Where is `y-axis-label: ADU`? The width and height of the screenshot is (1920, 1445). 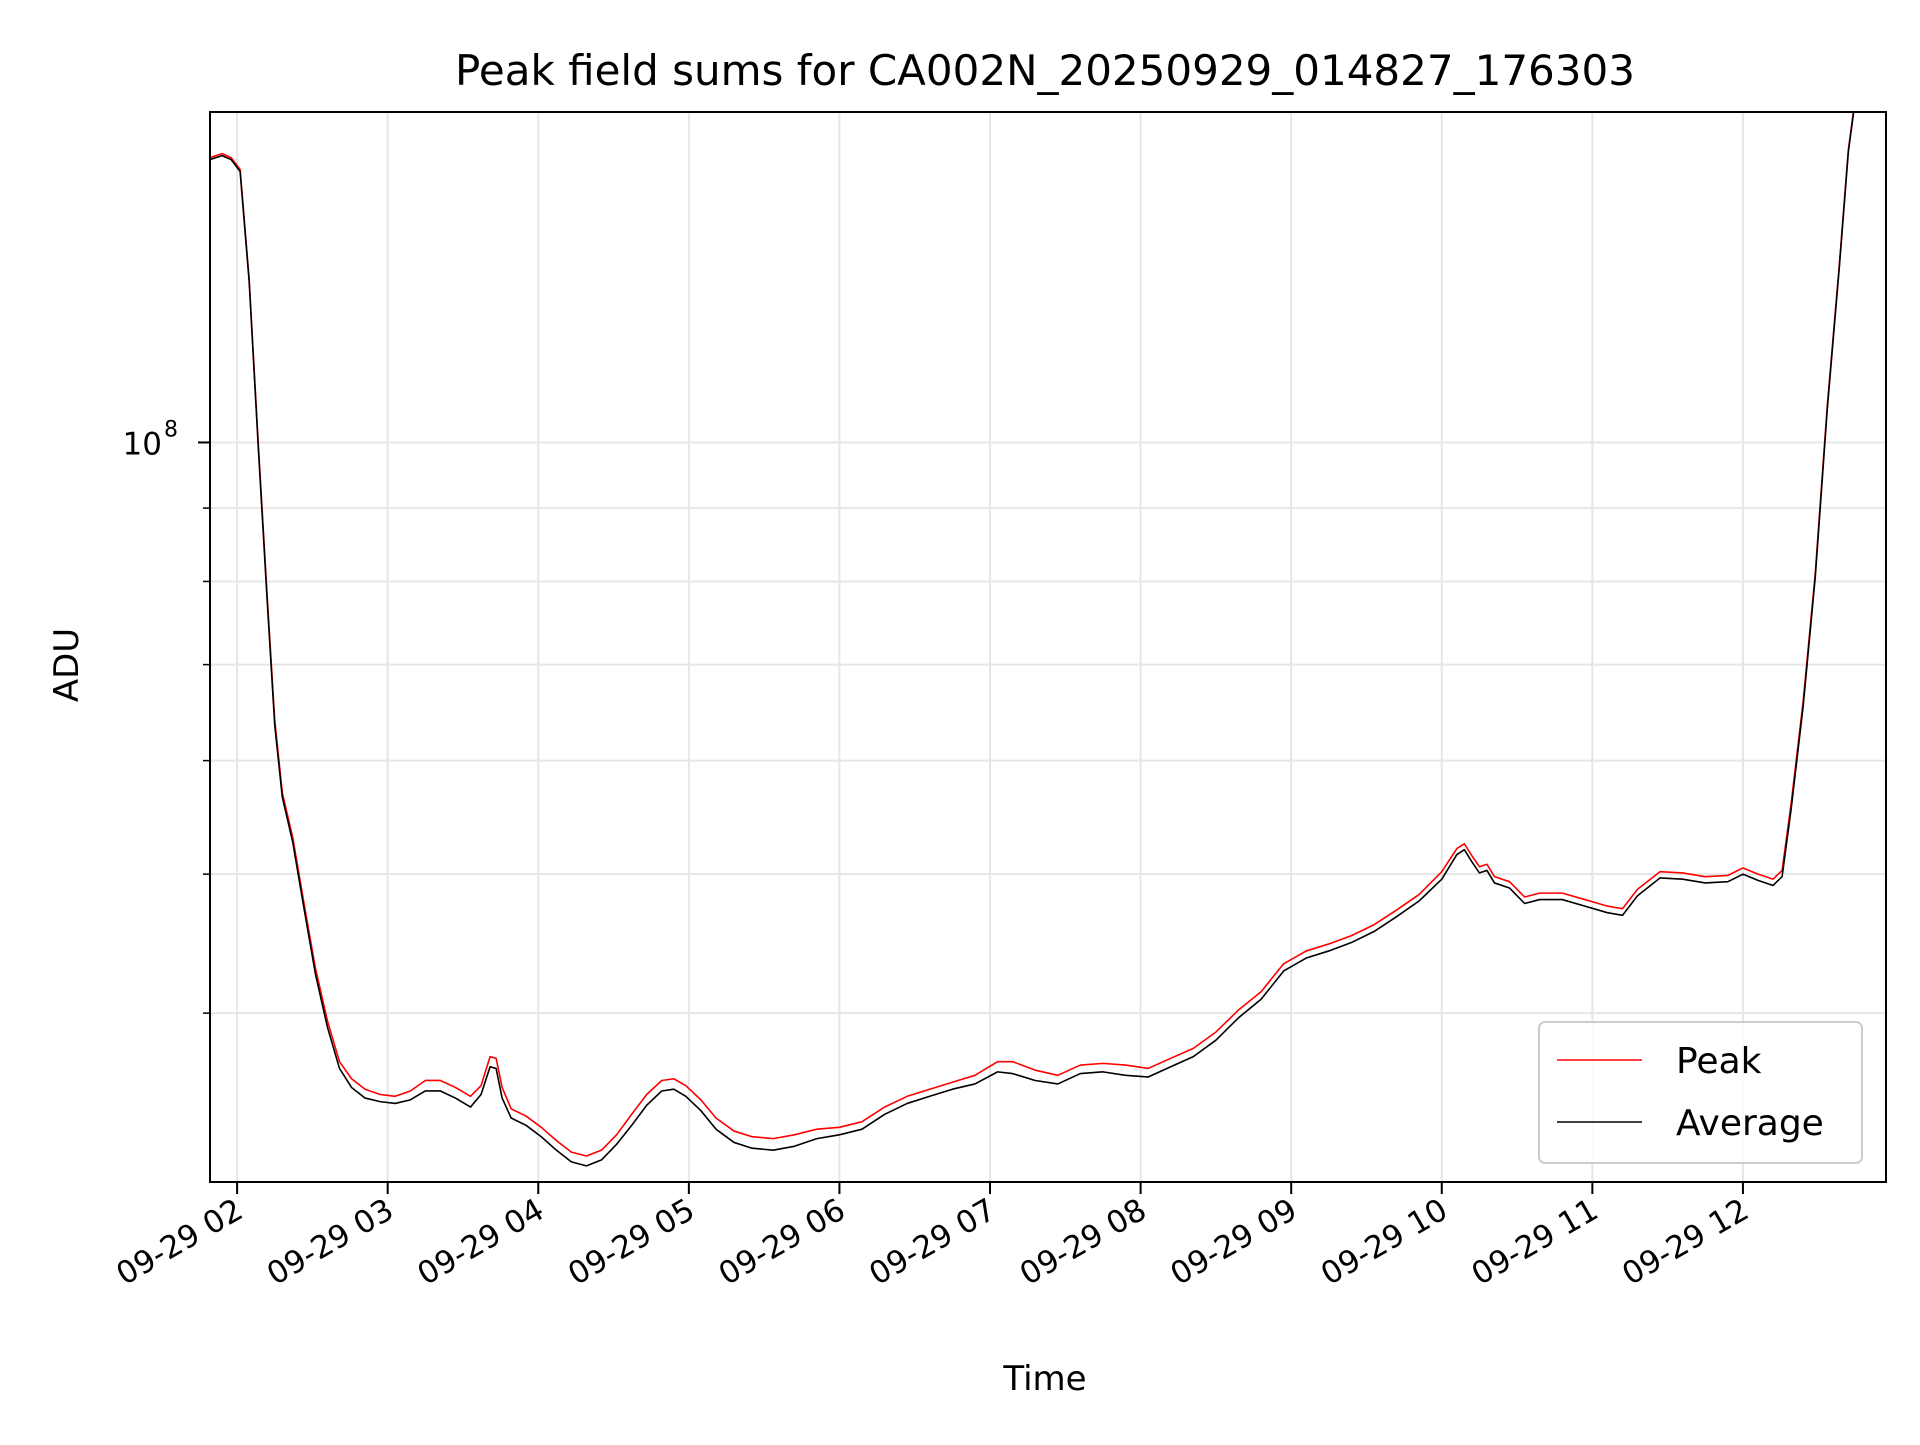 y-axis-label: ADU is located at coordinates (67, 665).